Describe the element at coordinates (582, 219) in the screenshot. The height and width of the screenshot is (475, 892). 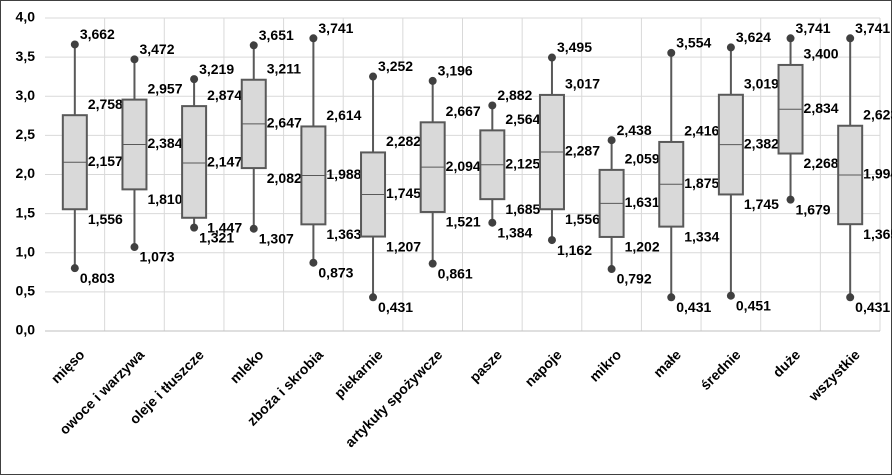
I see `q1-label: 1,556` at that location.